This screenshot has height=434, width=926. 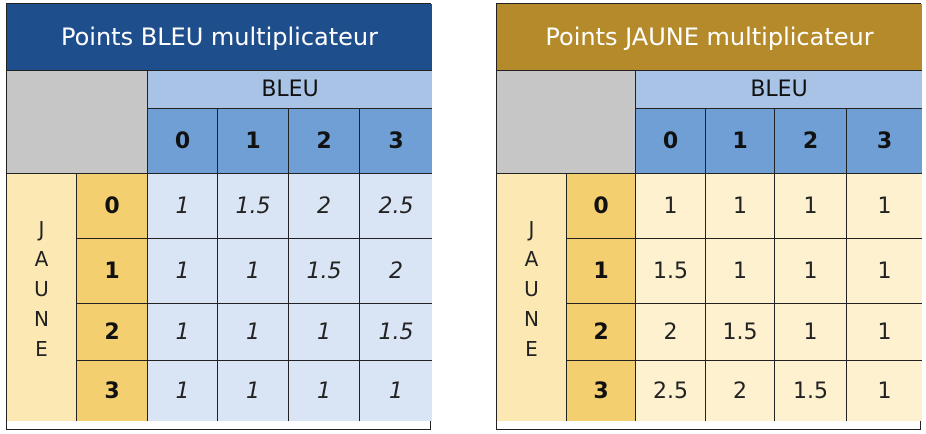 What do you see at coordinates (219, 37) in the screenshot?
I see `table-title: Points BLEU multiplicateur` at bounding box center [219, 37].